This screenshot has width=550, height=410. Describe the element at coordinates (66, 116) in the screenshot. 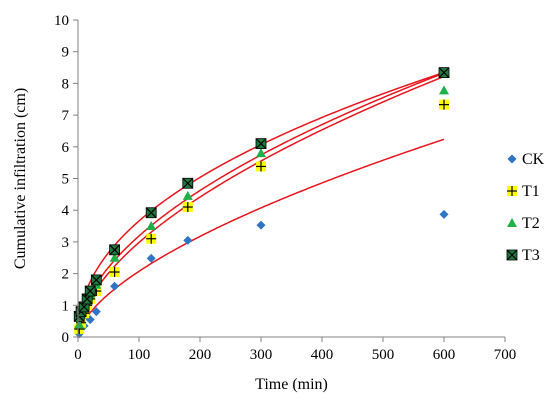

I see `y-tick-label: 7` at that location.